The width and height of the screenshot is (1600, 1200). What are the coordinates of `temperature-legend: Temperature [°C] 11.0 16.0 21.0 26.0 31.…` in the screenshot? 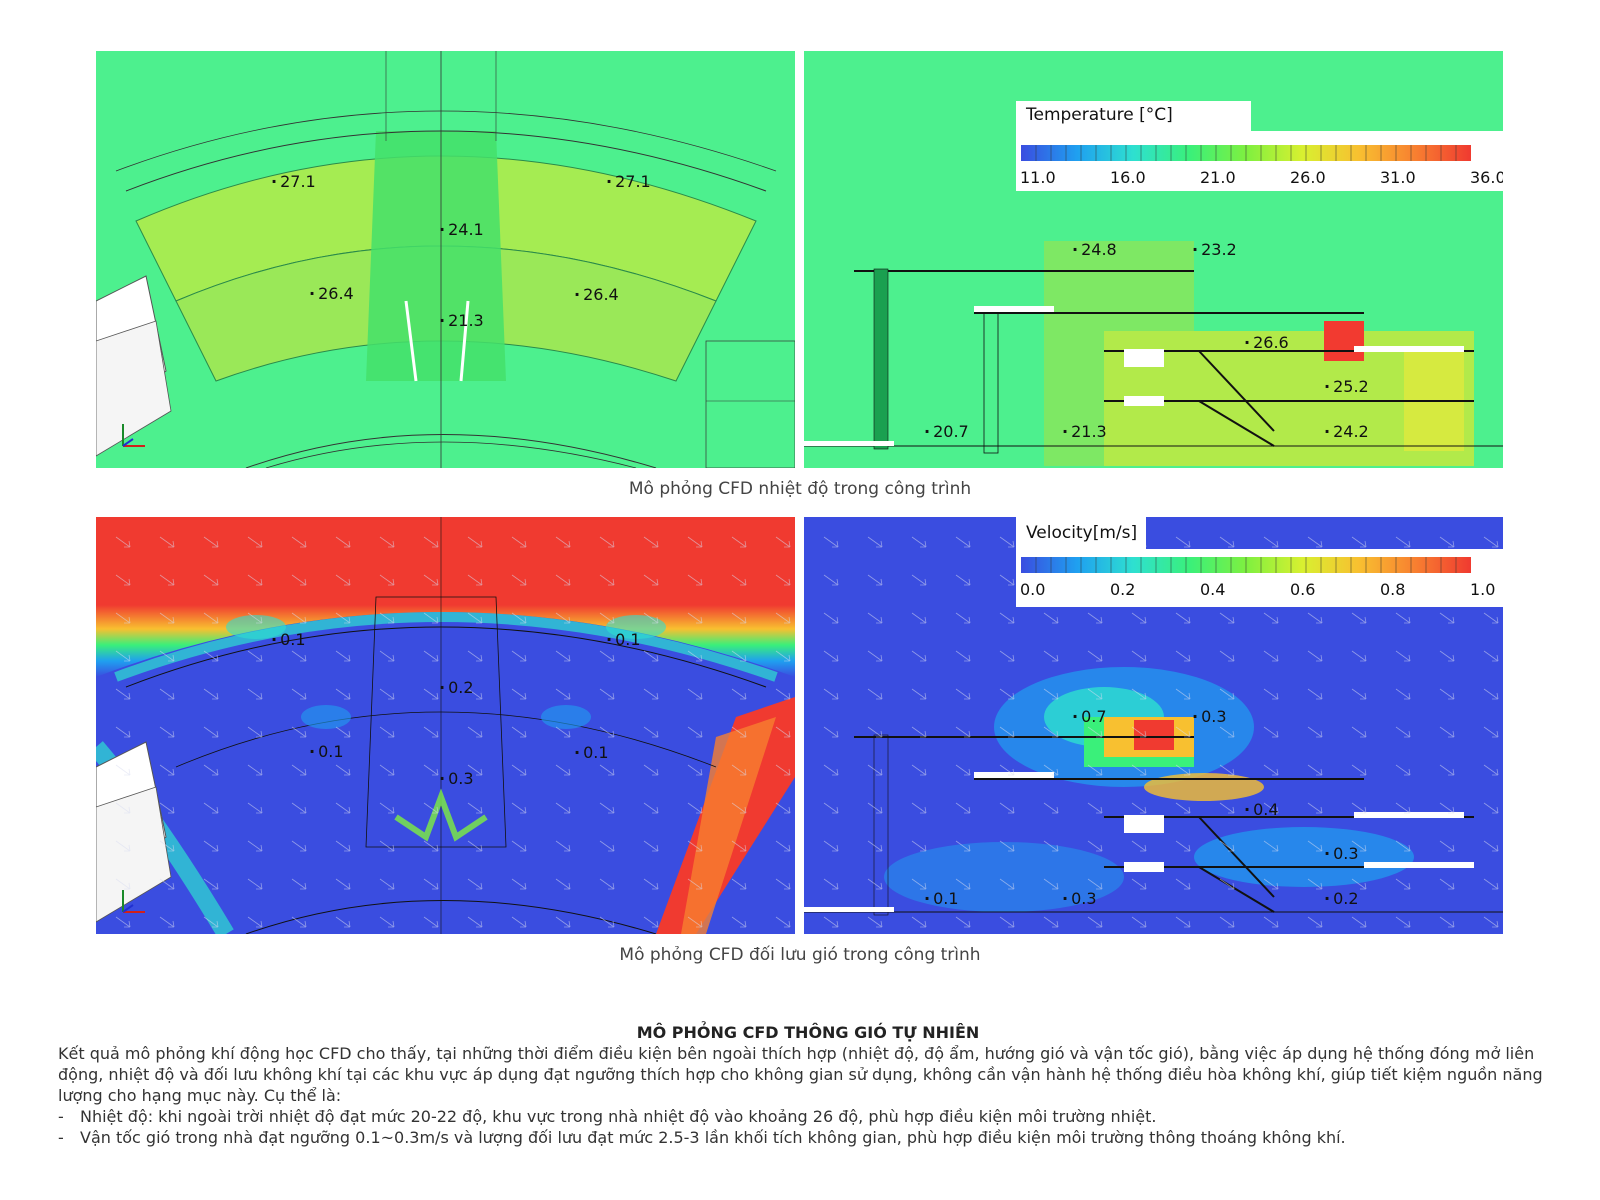 It's located at (1259, 146).